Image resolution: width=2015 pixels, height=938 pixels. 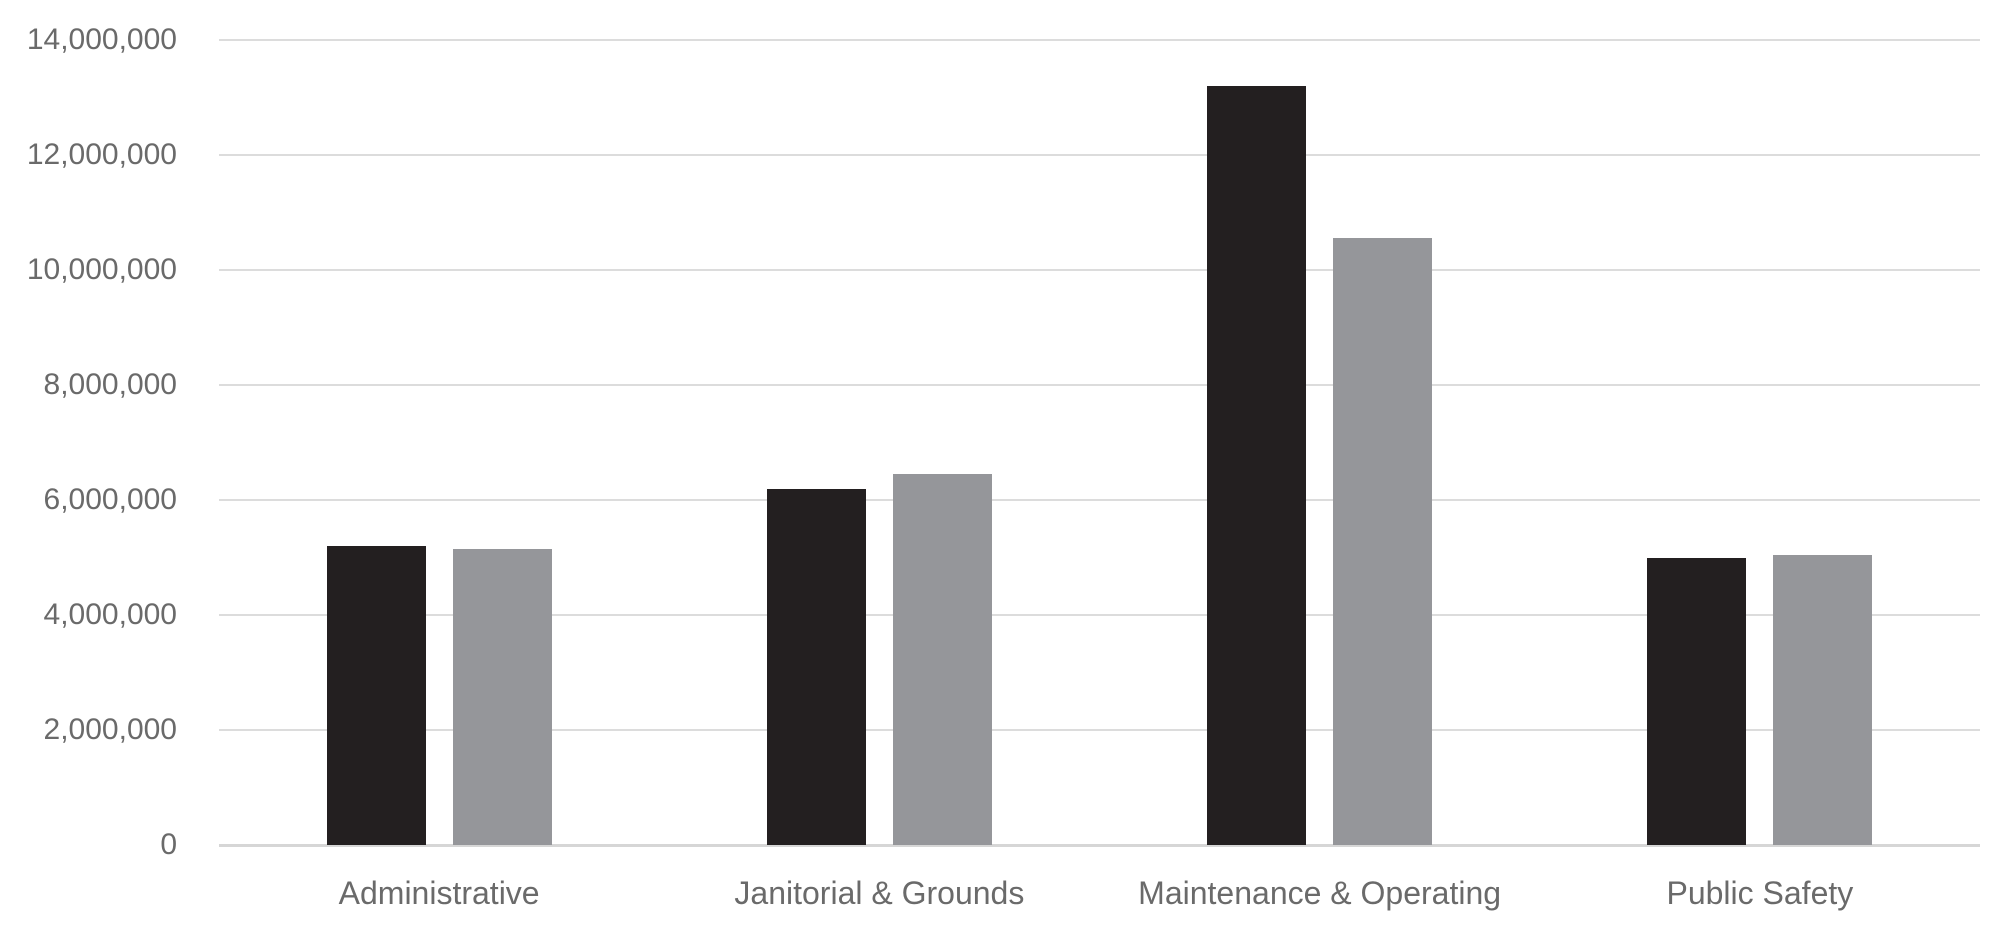 I want to click on y-tick-label: 10,000,000, so click(x=101, y=269).